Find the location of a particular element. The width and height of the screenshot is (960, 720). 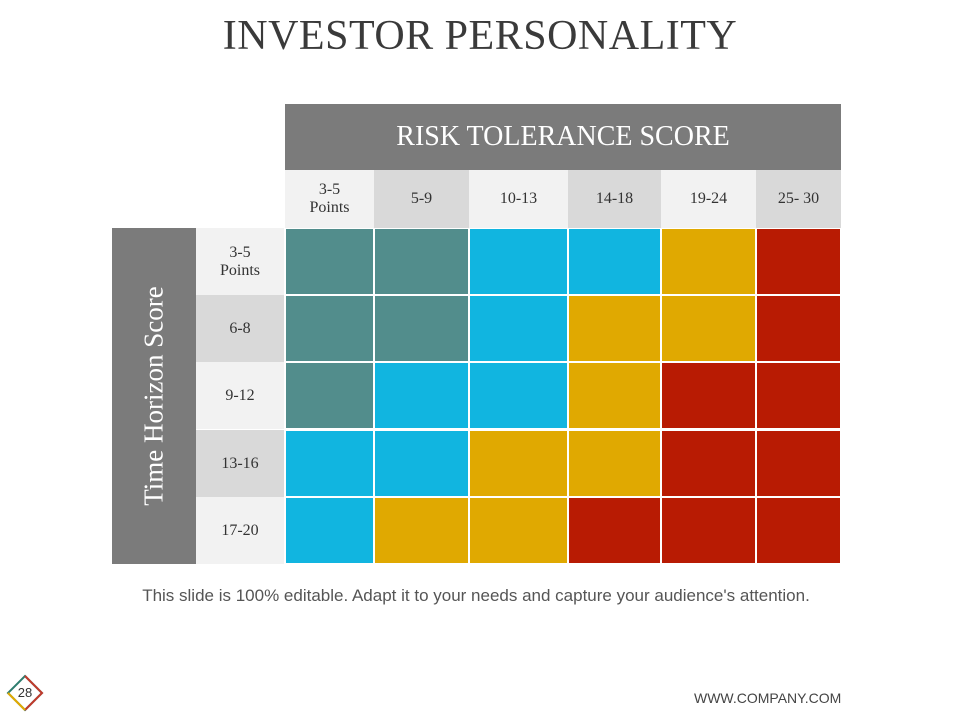

col-header-line1: 14-18 is located at coordinates (614, 198).